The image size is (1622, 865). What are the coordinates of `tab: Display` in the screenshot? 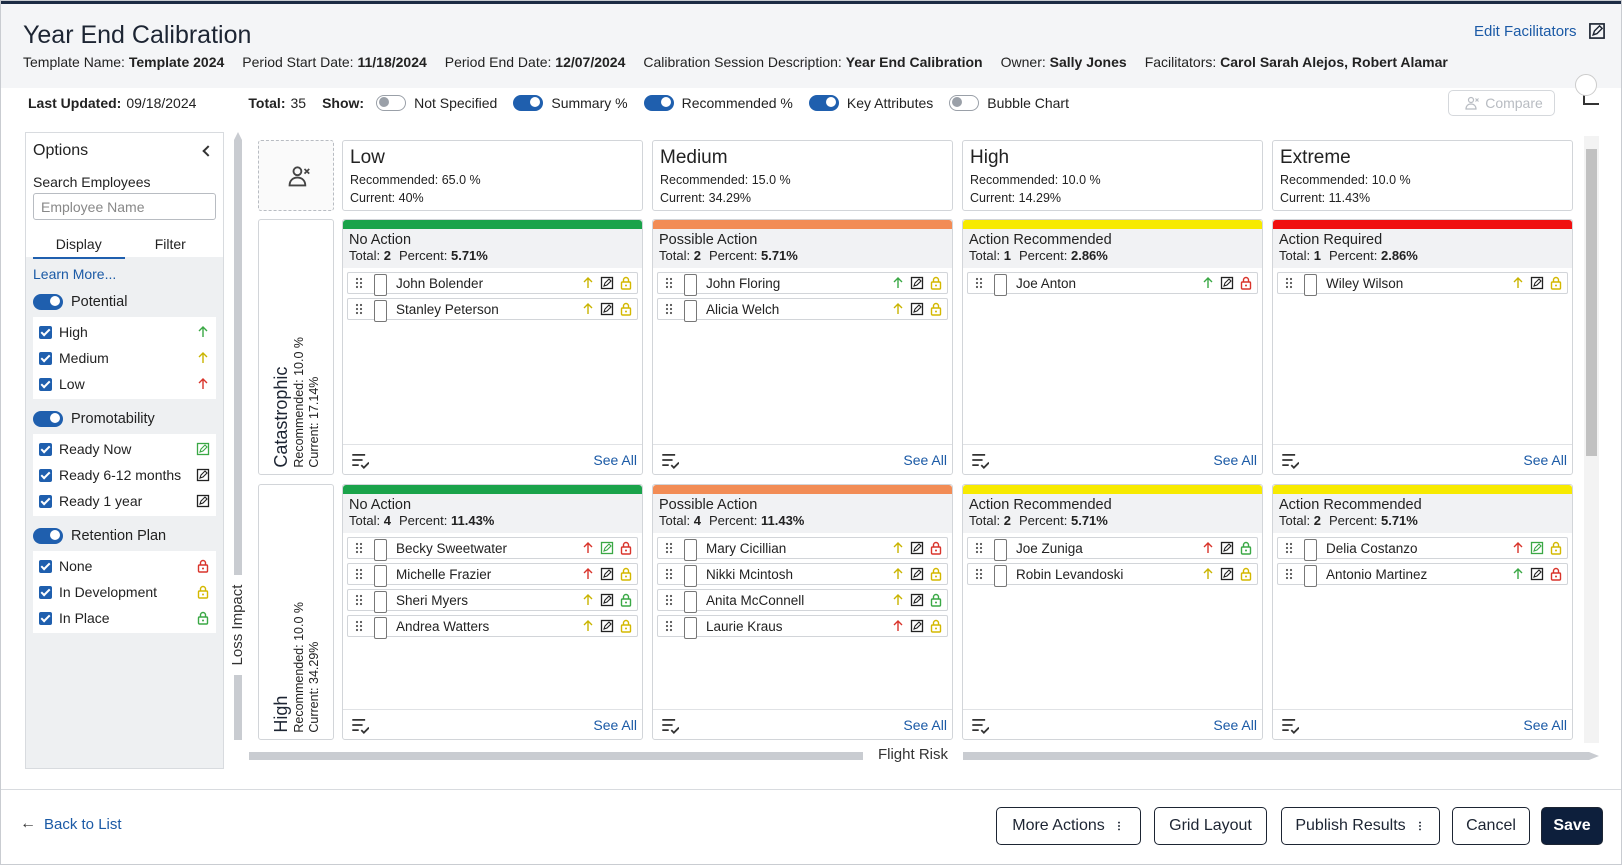 It's located at (79, 247).